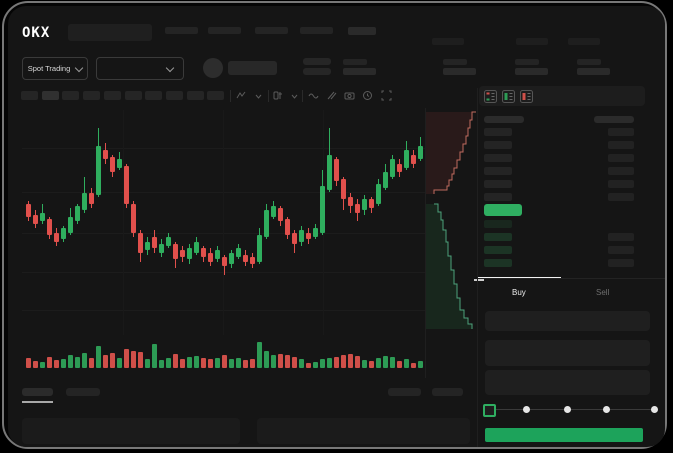  I want to click on price-placeholder, so click(317, 61).